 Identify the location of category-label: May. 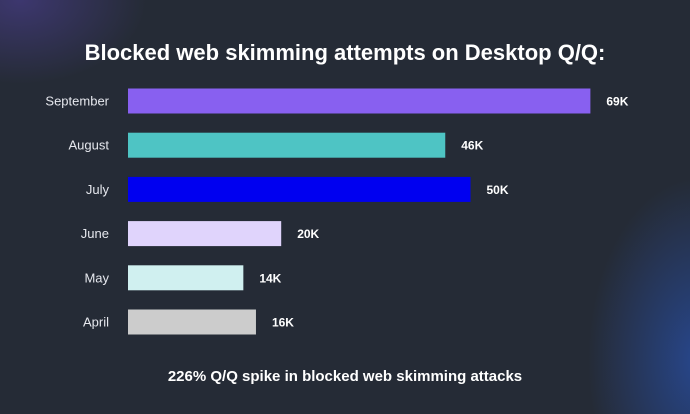
(96, 277).